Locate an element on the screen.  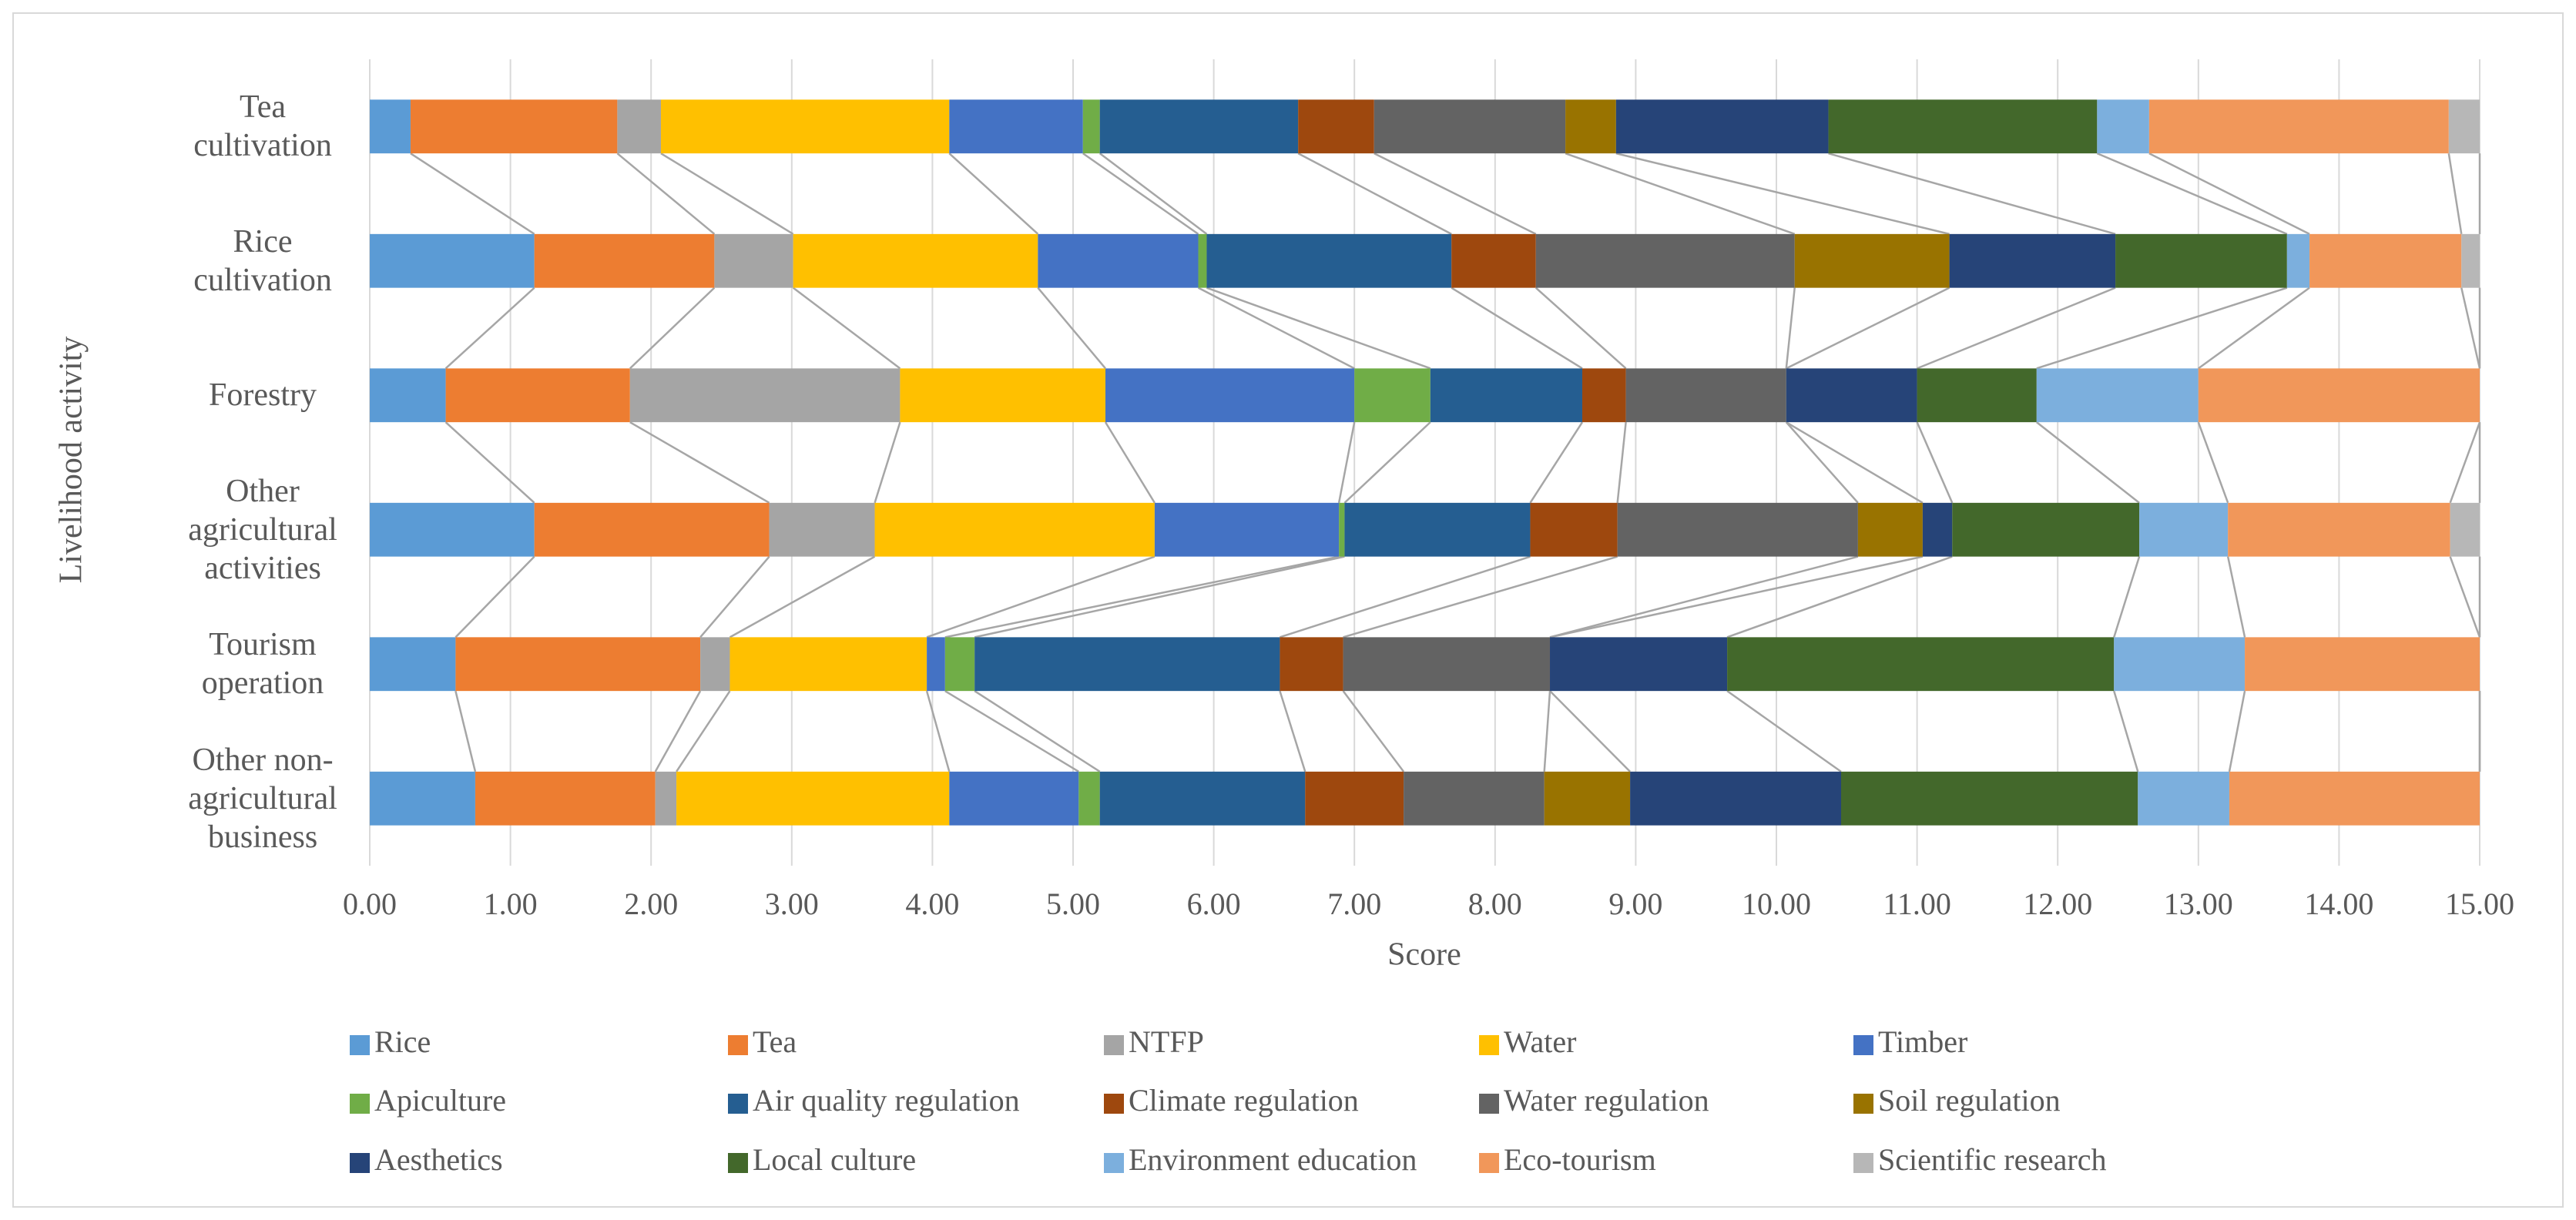
y-tick-label: Other non-agricultural business is located at coordinates (262, 798).